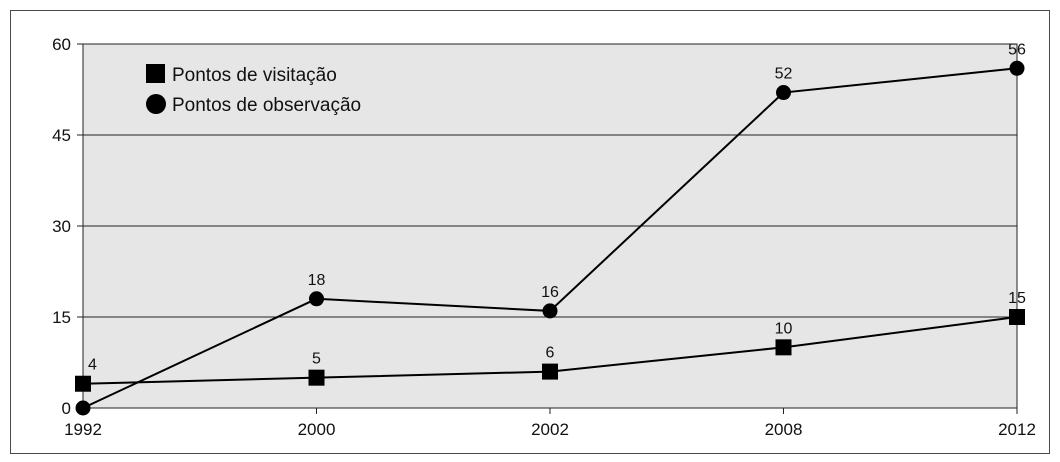 This screenshot has width=1060, height=462. What do you see at coordinates (155, 73) in the screenshot?
I see `legend-square-marker` at bounding box center [155, 73].